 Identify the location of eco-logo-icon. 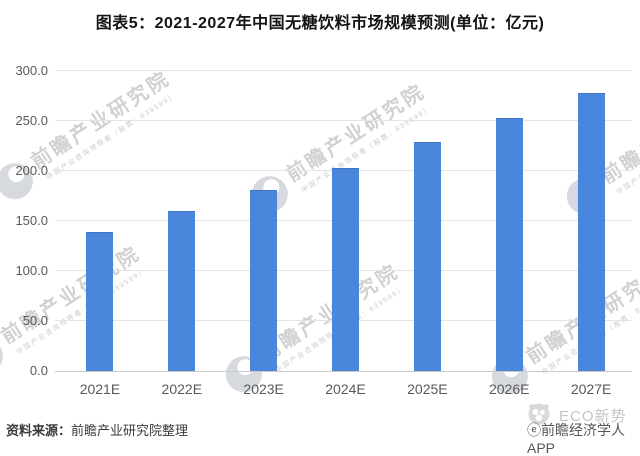
(539, 414).